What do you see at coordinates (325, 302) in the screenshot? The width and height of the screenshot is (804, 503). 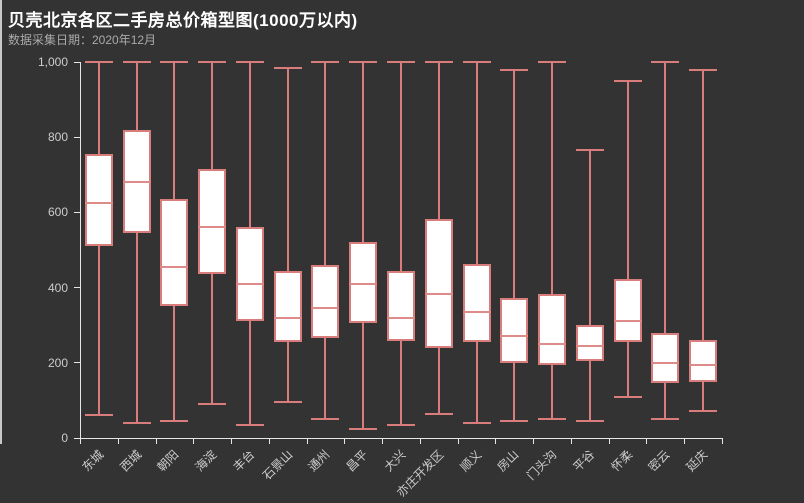 I see `box-body-通州` at bounding box center [325, 302].